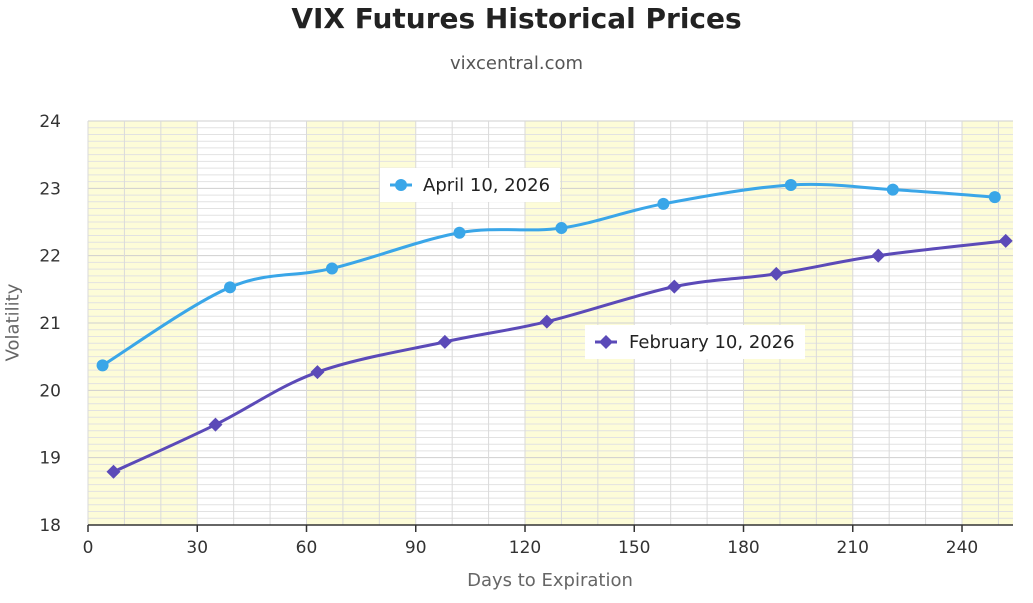  Describe the element at coordinates (50, 324) in the screenshot. I see `y-tick-label: 21` at that location.